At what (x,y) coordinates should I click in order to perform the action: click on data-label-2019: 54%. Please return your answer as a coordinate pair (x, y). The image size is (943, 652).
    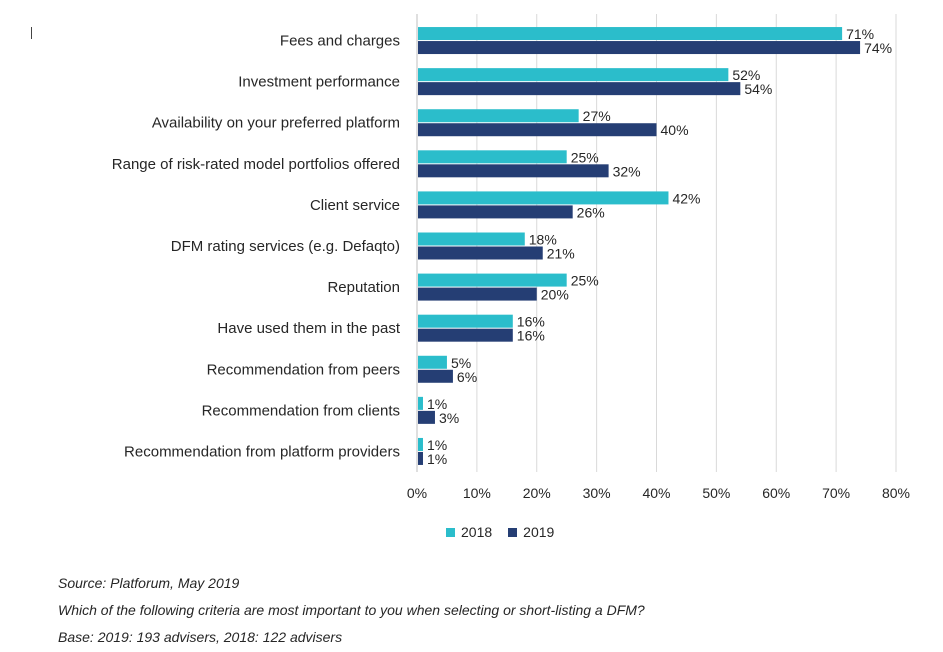
    Looking at the image, I should click on (758, 89).